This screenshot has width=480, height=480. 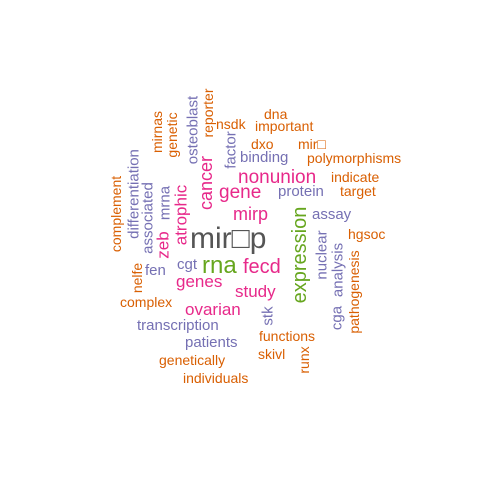 What do you see at coordinates (277, 177) in the screenshot?
I see `word-nonunion: nonunion` at bounding box center [277, 177].